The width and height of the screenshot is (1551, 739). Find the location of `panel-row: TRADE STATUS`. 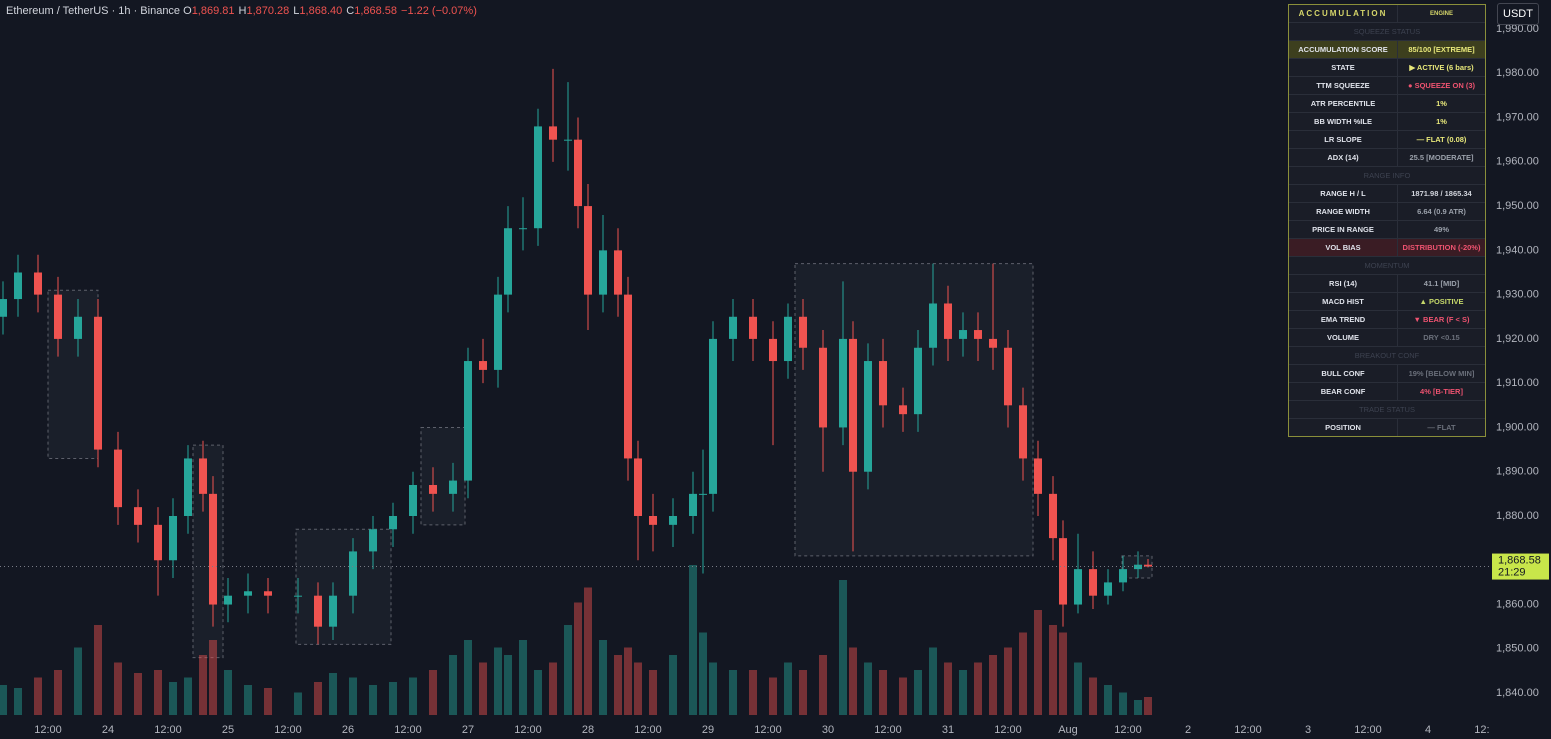

panel-row: TRADE STATUS is located at coordinates (1387, 409).